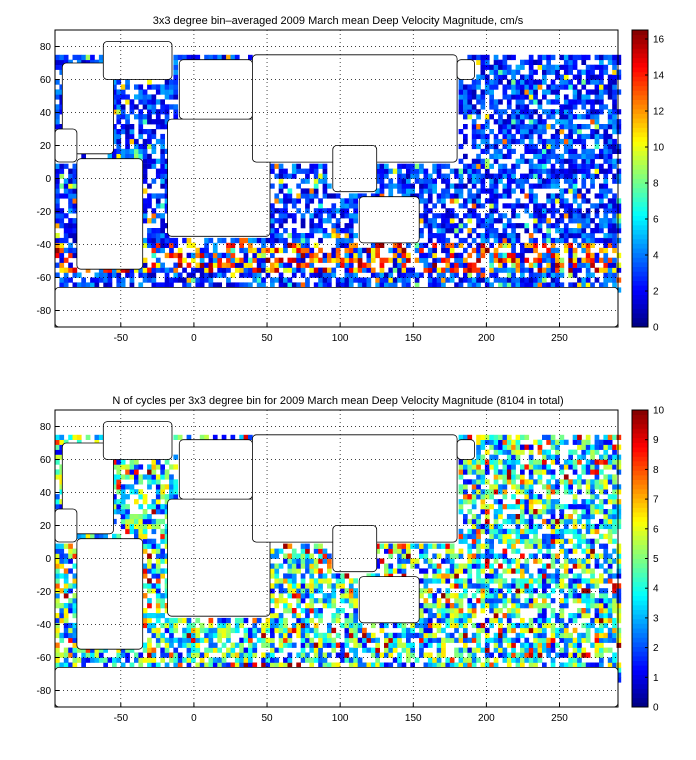 The image size is (696, 760). Describe the element at coordinates (640, 218) in the screenshot. I see `colorbar-segment` at that location.